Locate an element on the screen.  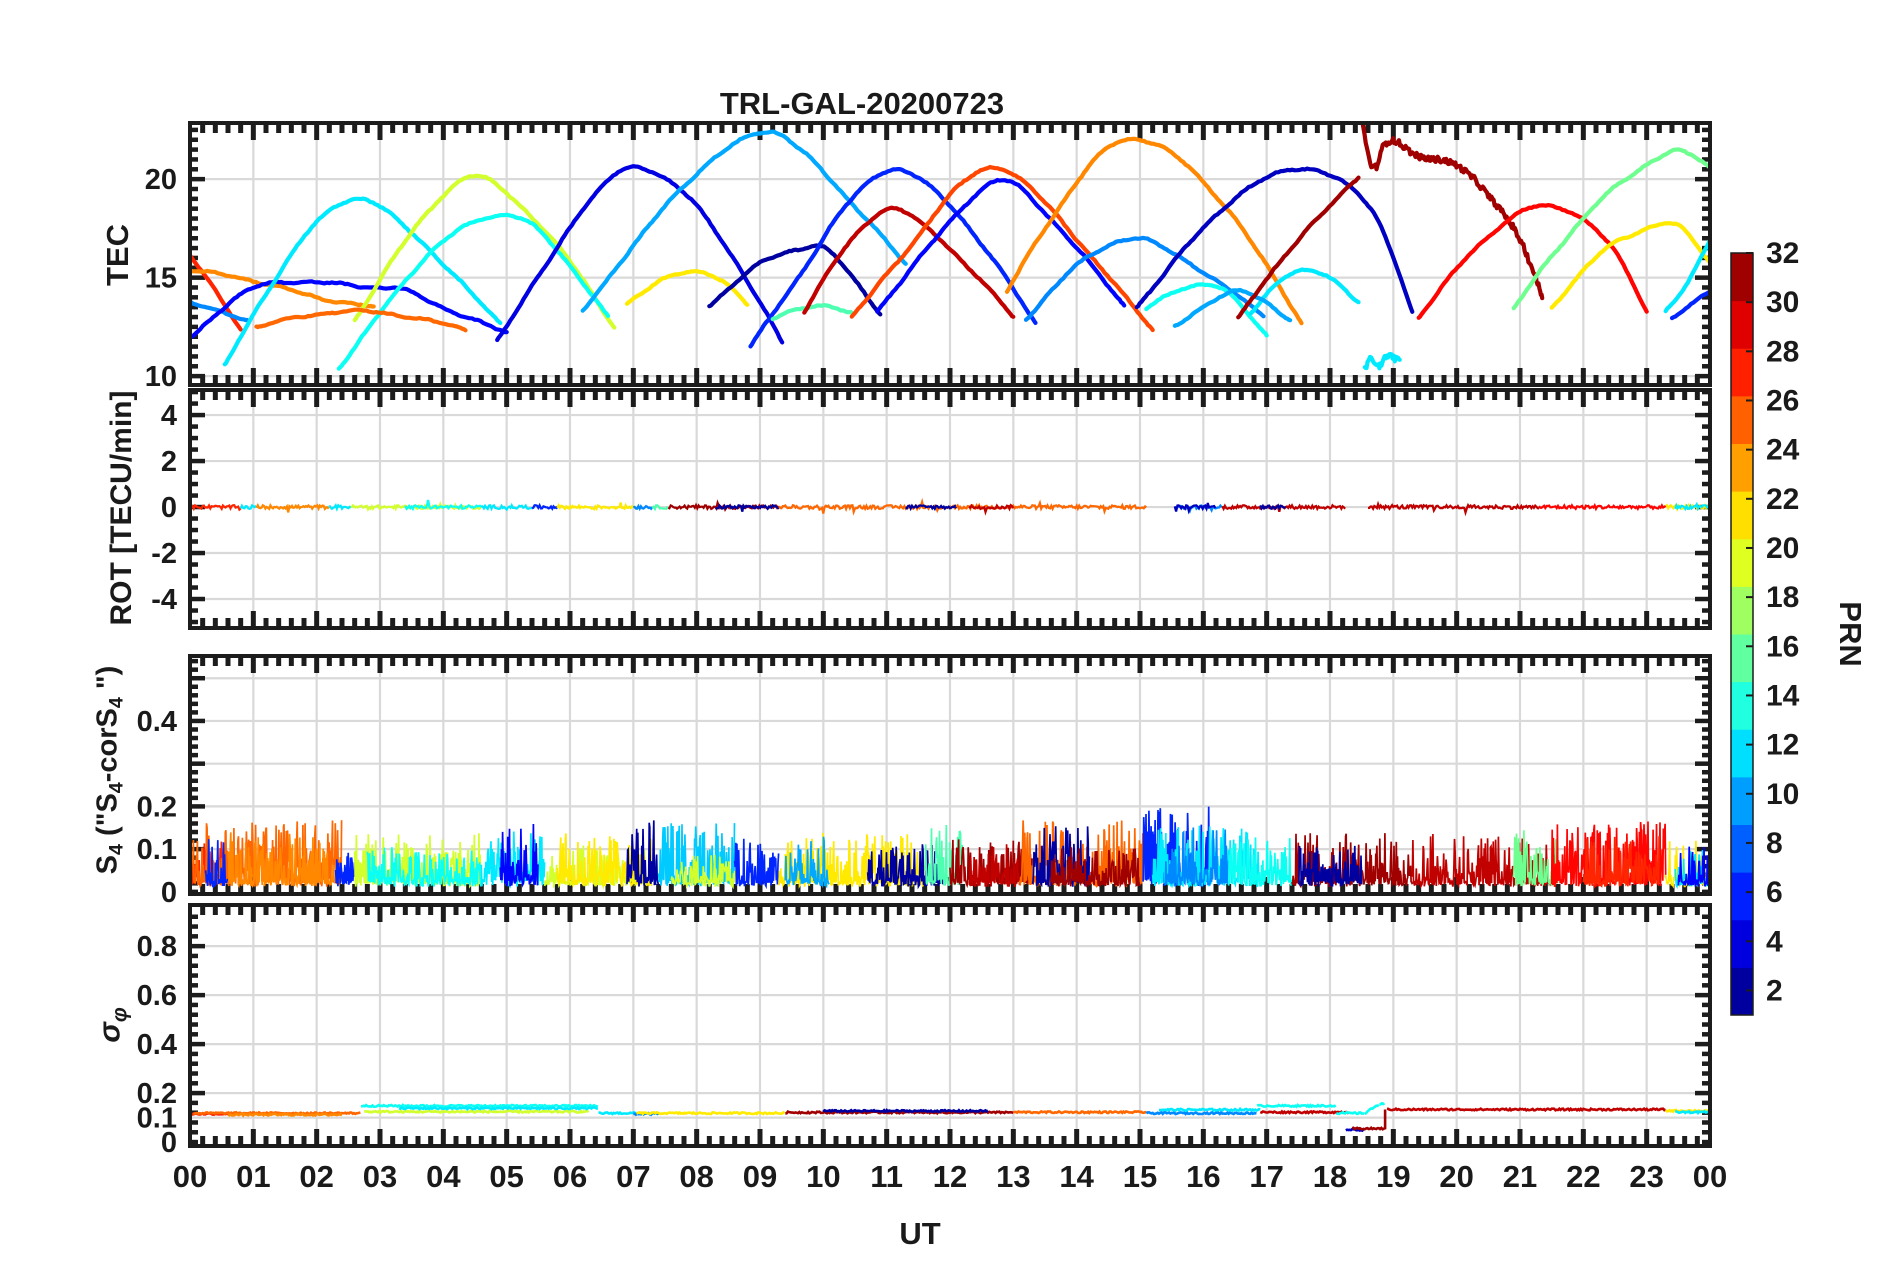
svg-text: 04 is located at coordinates (443, 1176).